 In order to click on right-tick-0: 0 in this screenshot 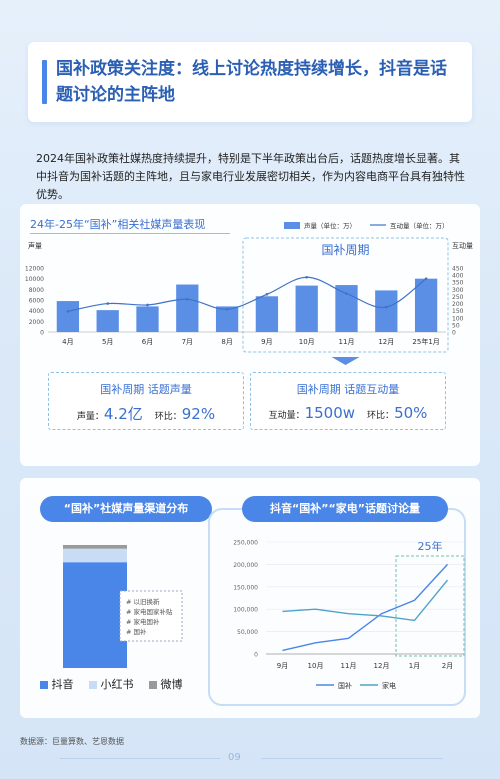, I will do `click(454, 333)`.